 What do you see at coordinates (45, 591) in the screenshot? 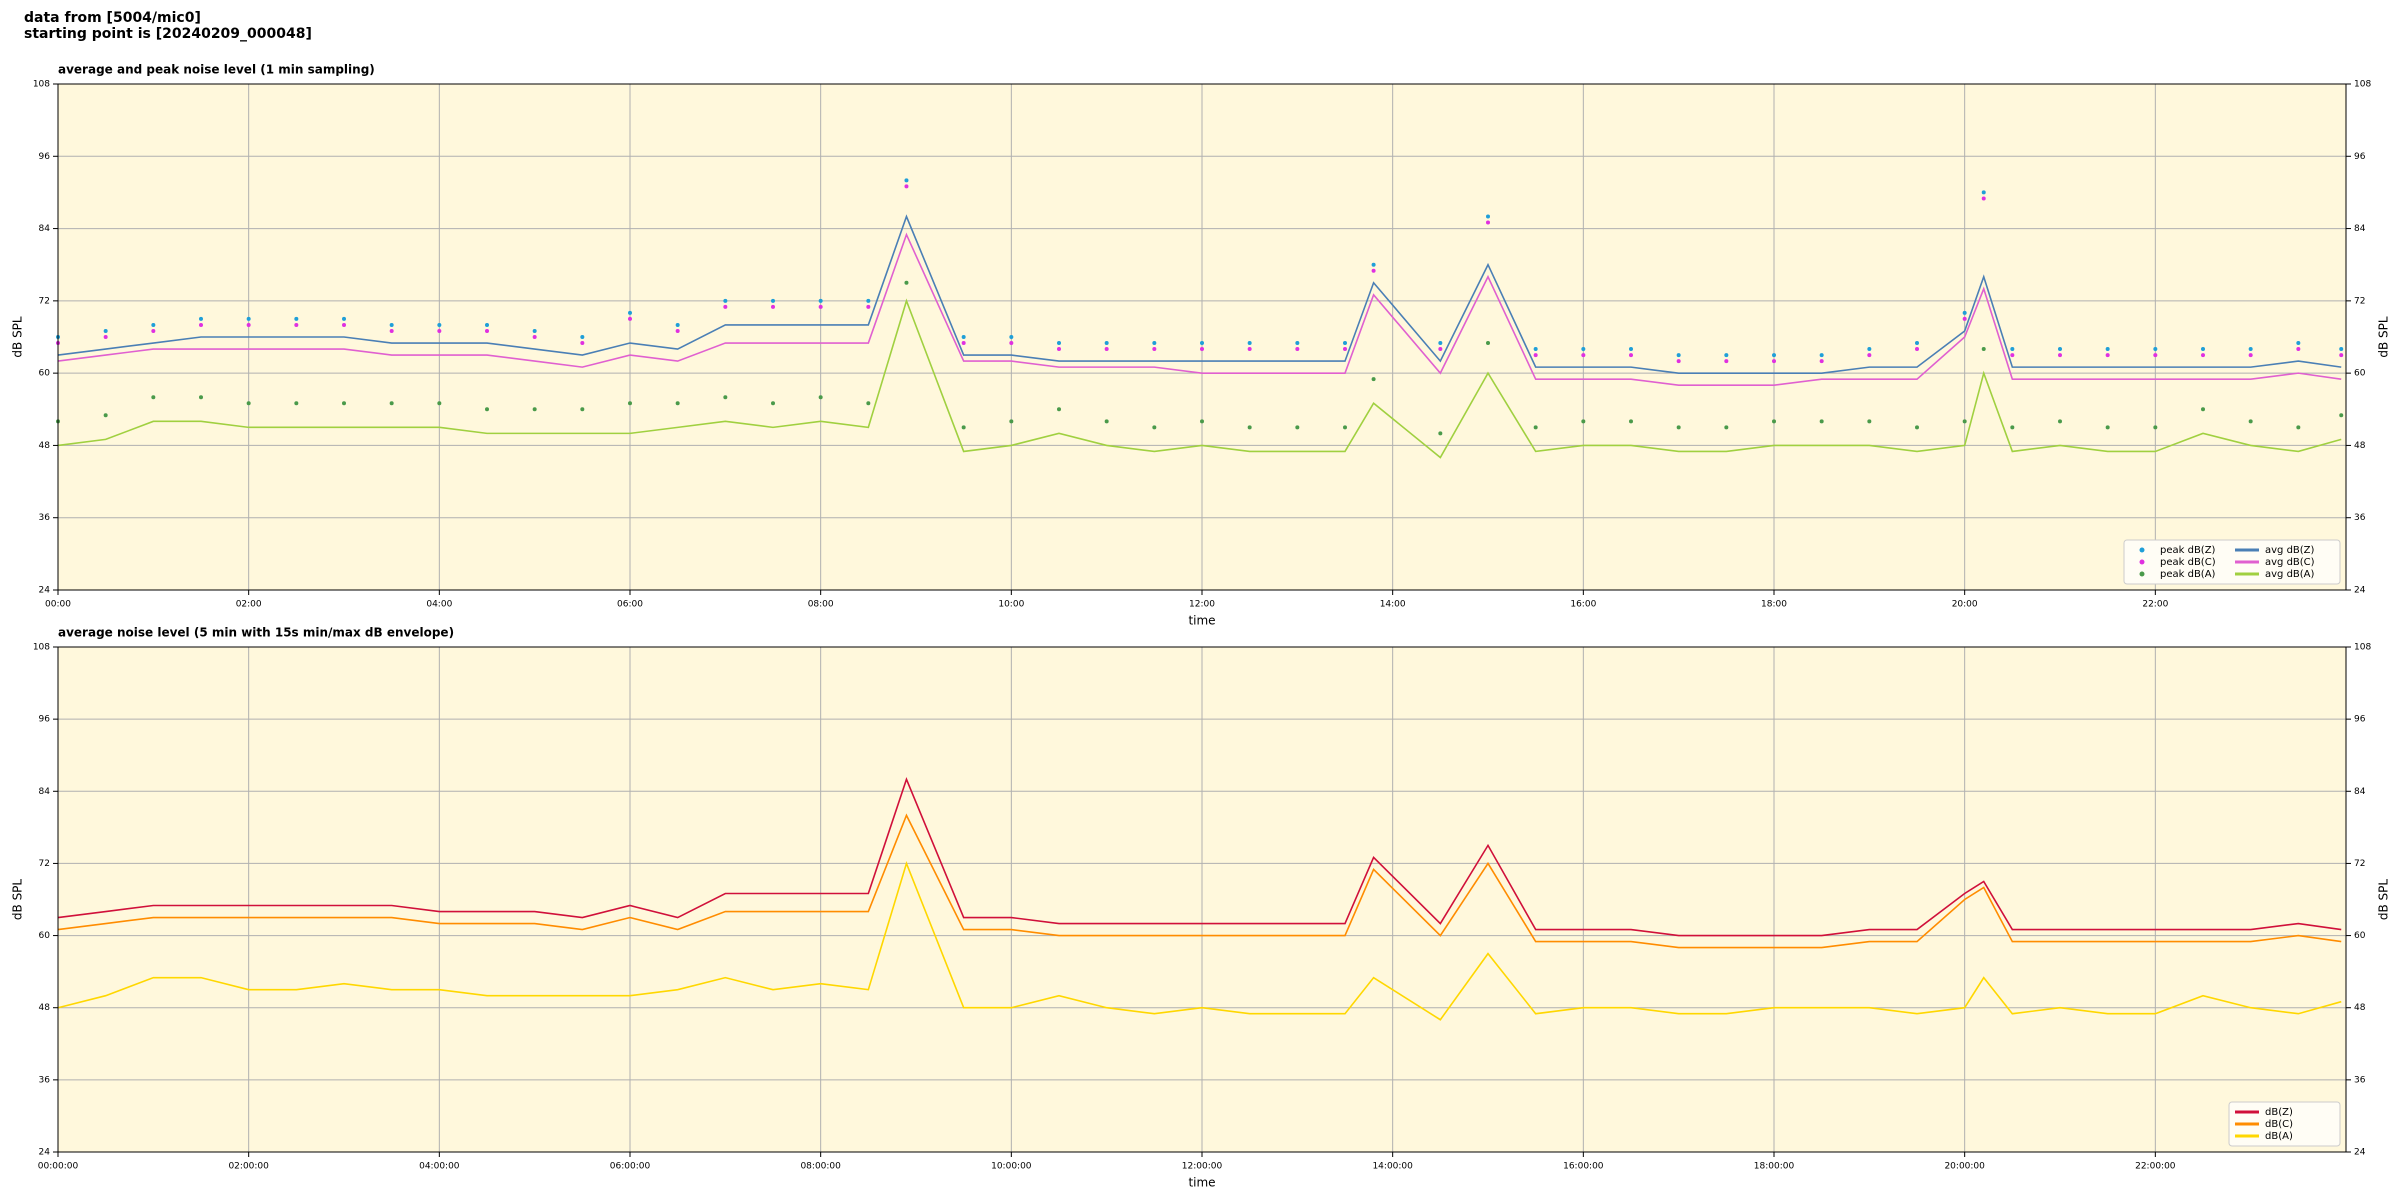
I see `y-tick-label: 24` at bounding box center [45, 591].